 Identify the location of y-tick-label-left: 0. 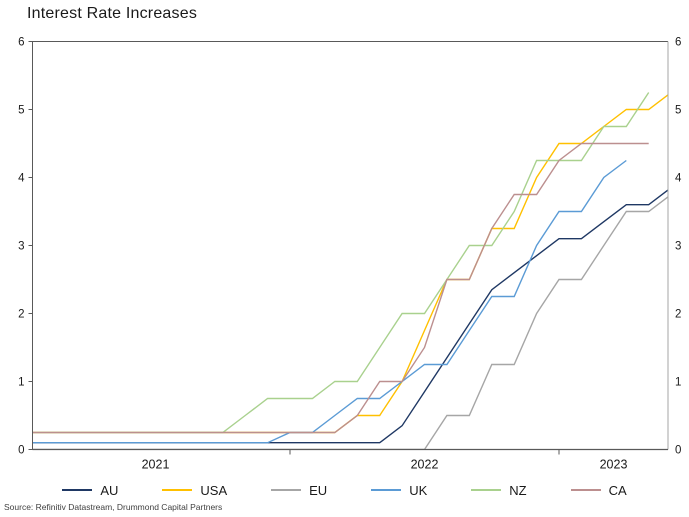
(21, 451).